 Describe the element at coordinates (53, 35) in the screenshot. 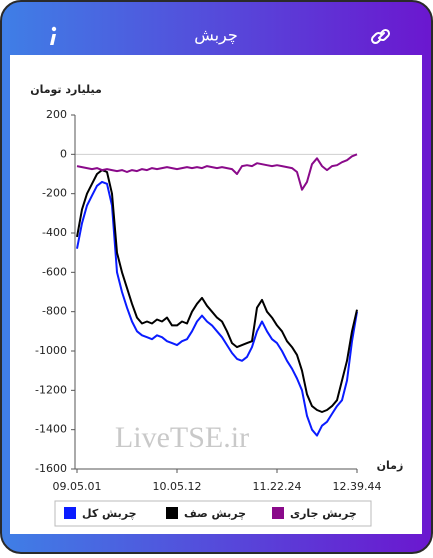

I see `info-icon` at that location.